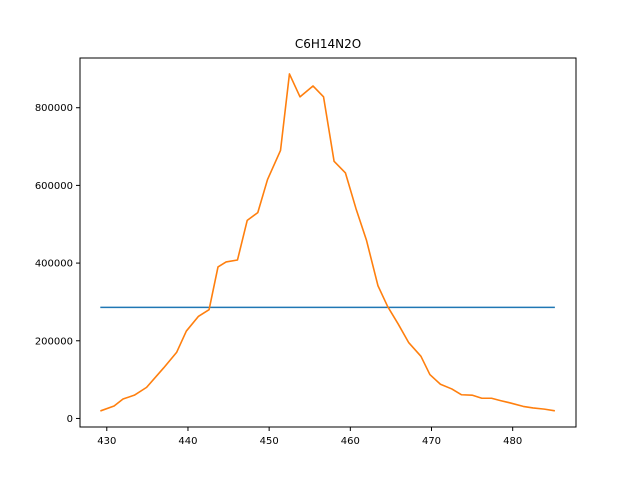 This screenshot has height=480, width=640. I want to click on x-tick-label: 430, so click(106, 441).